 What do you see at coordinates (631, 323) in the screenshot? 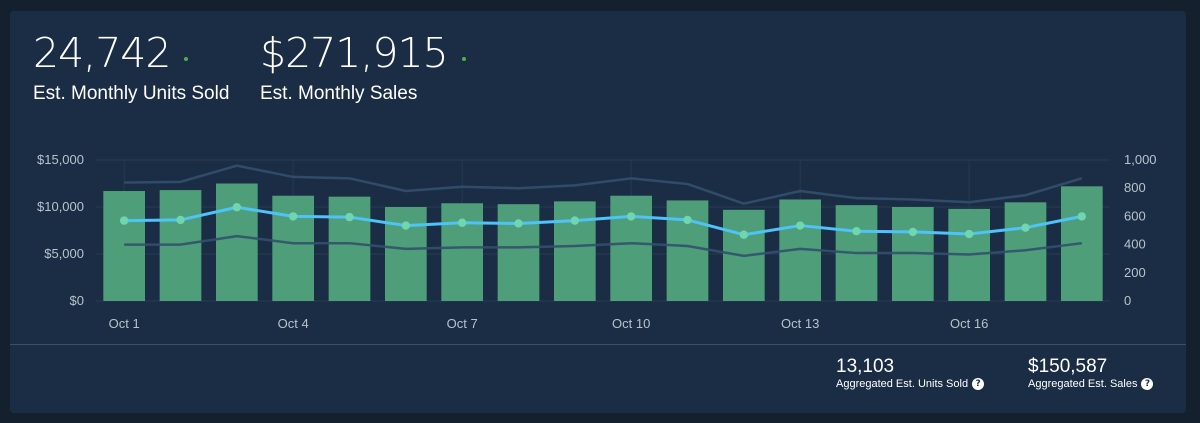
I see `x-tick-label: Oct 10` at bounding box center [631, 323].